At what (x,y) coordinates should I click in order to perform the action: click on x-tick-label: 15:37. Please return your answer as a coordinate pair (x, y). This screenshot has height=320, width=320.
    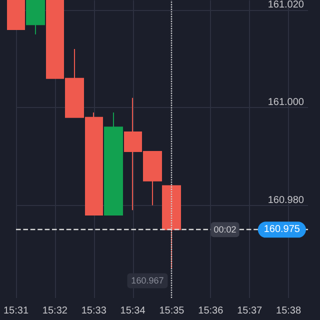
    Looking at the image, I should click on (250, 311).